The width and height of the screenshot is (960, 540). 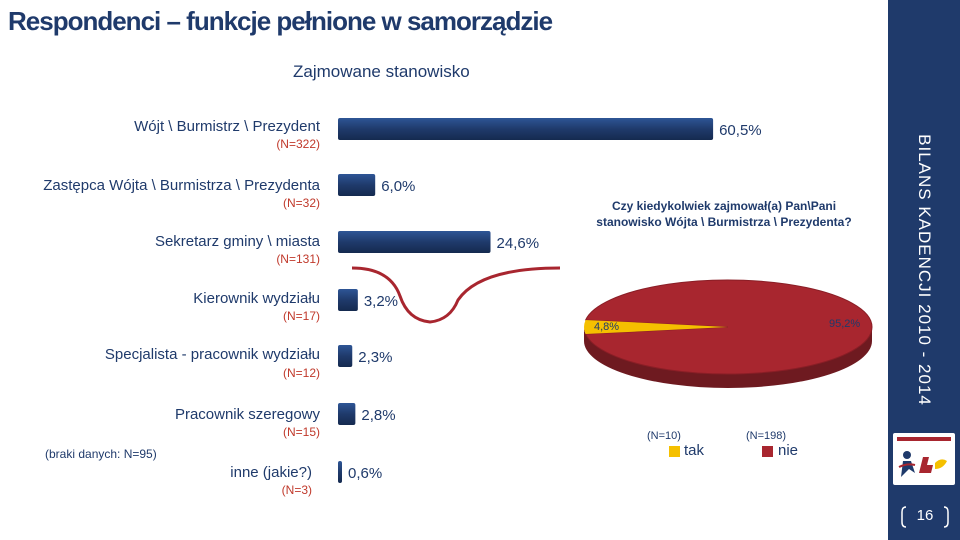 I want to click on bar-label-kierownik: Kierownik wydziału, so click(x=256, y=298).